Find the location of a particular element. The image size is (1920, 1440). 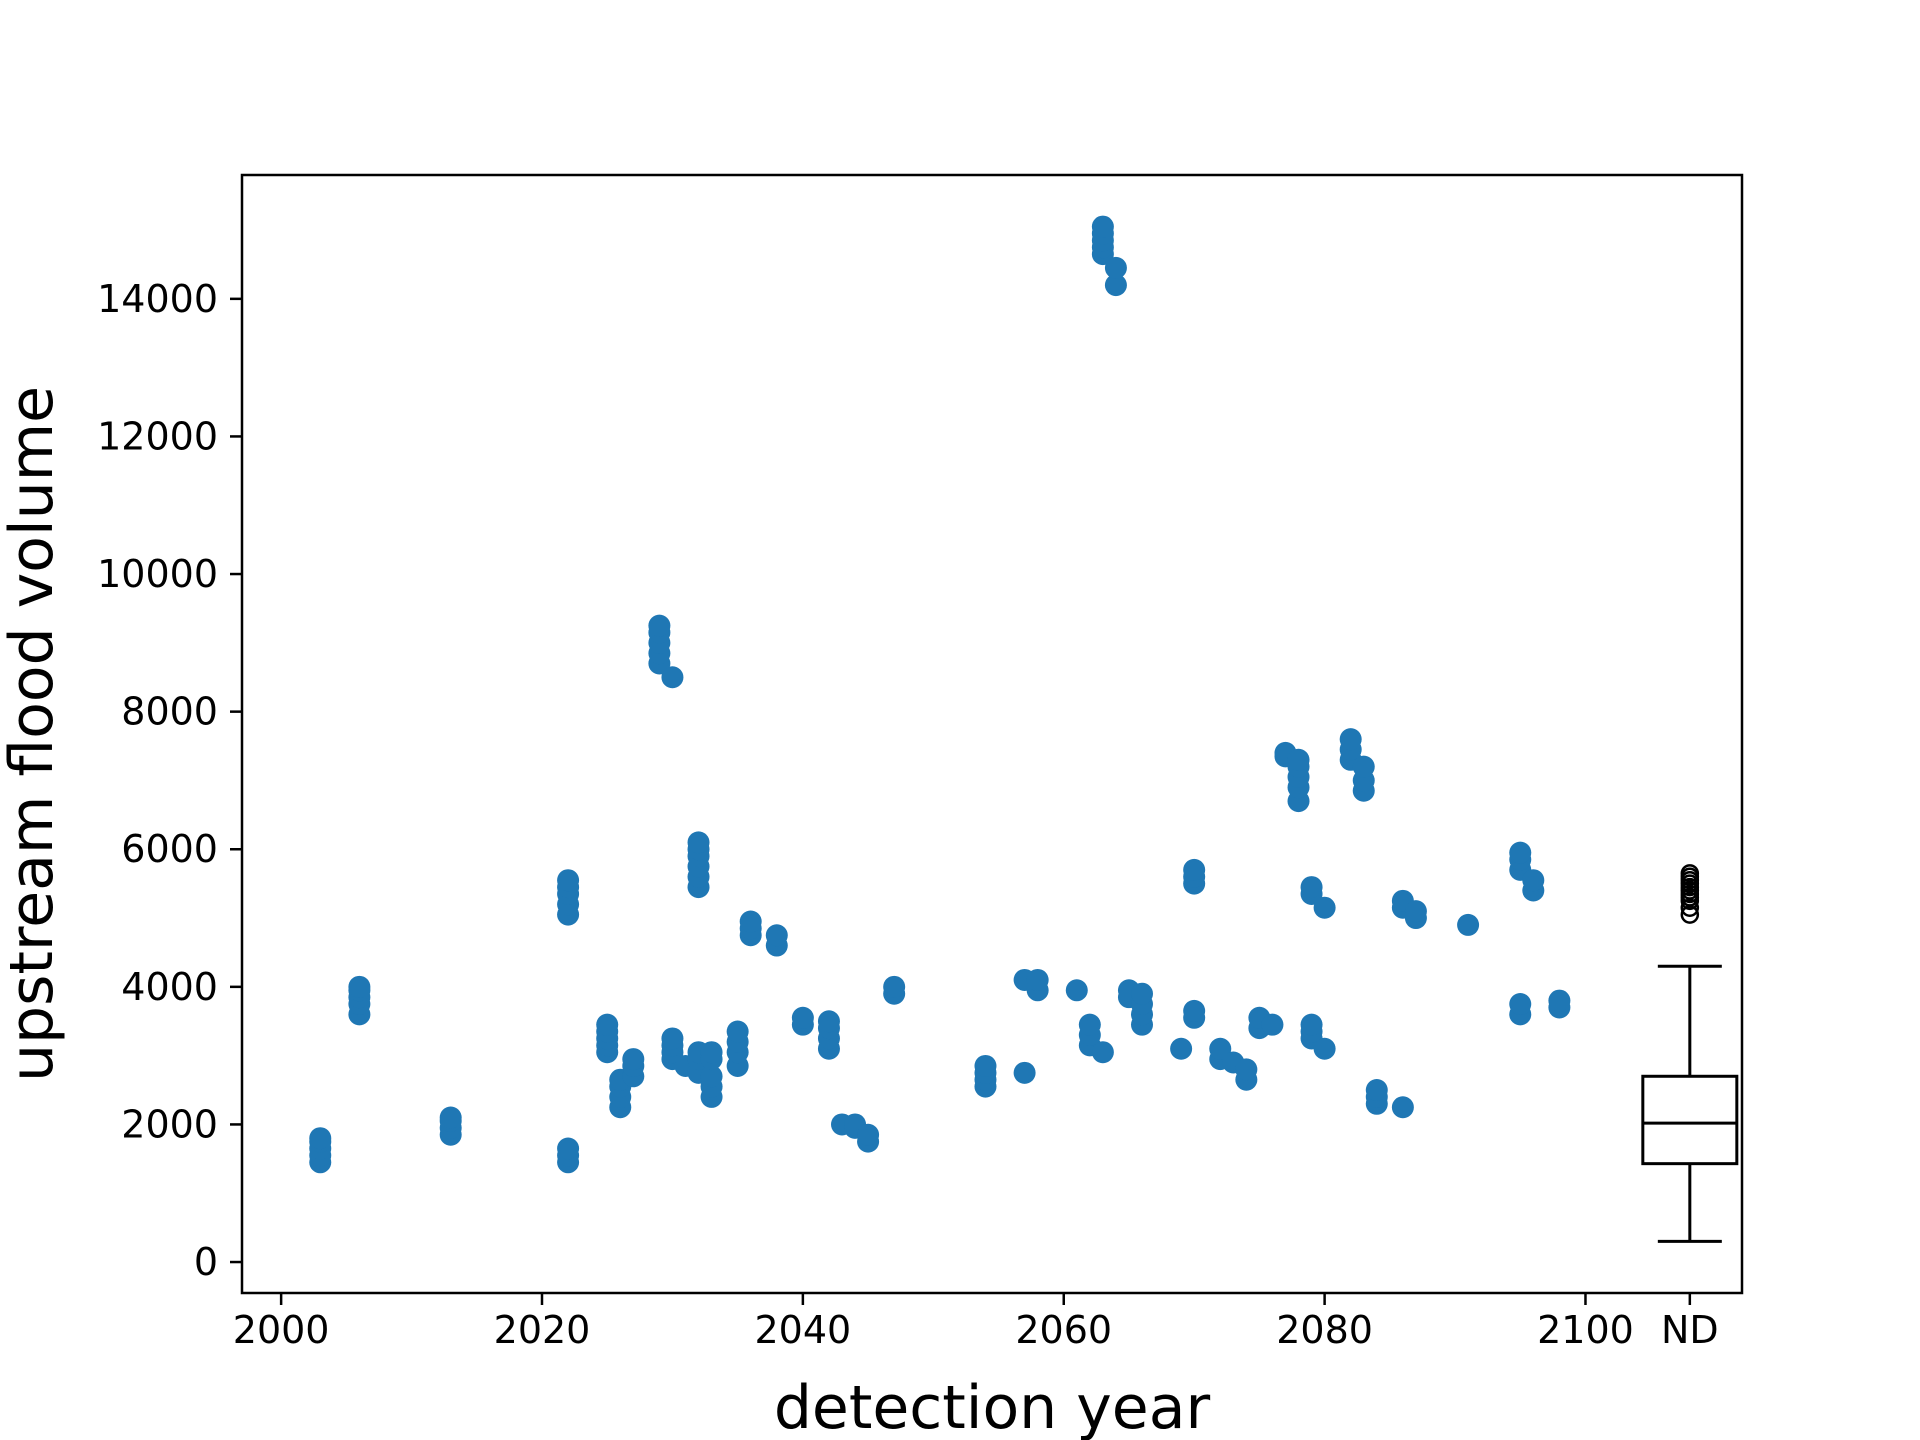

y-tick-label: 2000 is located at coordinates (169, 1124).